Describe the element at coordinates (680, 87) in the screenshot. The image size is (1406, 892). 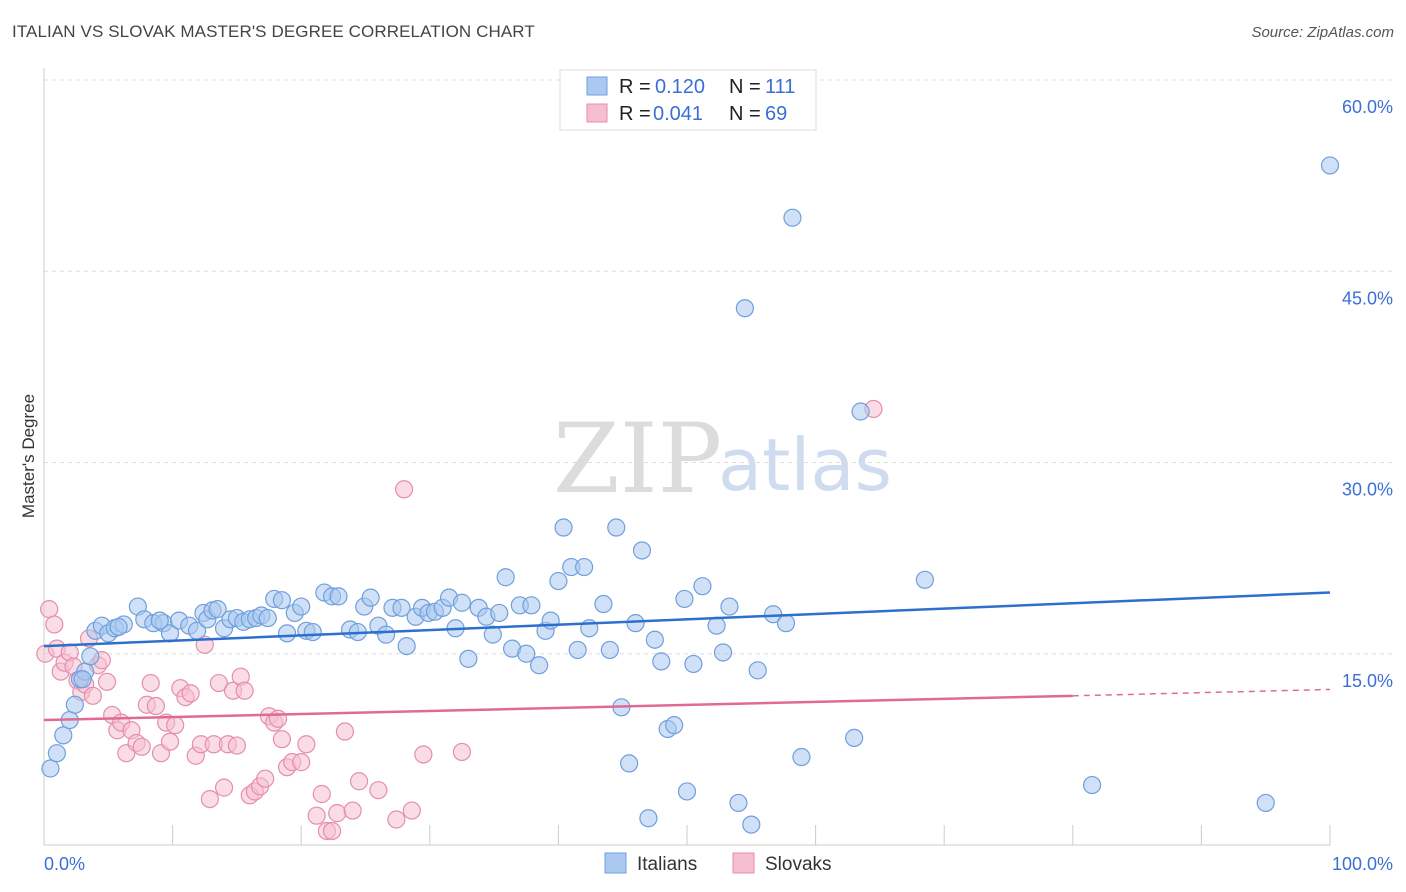
I see `stats-r-value-italians: 0.120` at that location.